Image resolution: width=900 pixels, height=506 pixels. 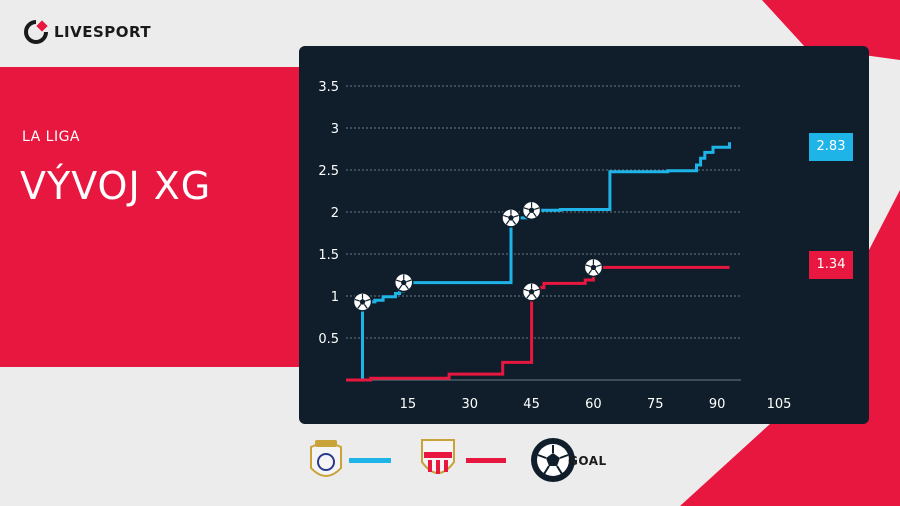 I want to click on x-tick-label: 90, so click(x=717, y=404).